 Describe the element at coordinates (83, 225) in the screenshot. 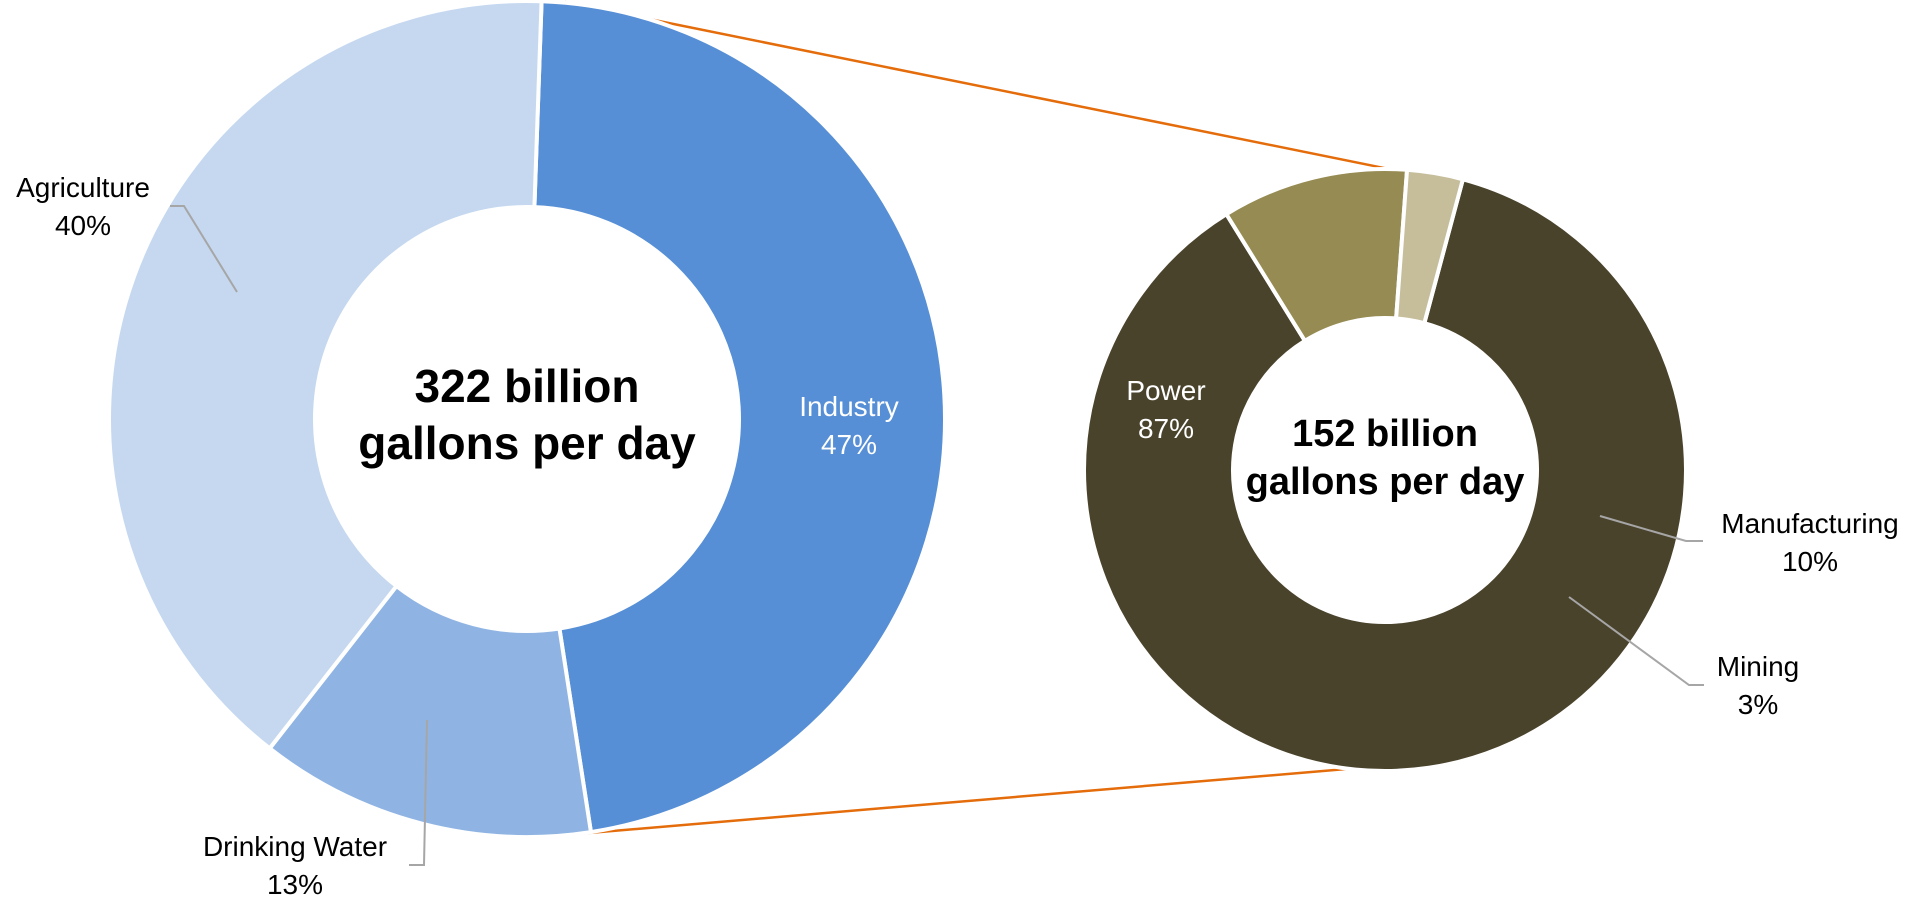

I see `slice-value-agriculture: 40%` at that location.